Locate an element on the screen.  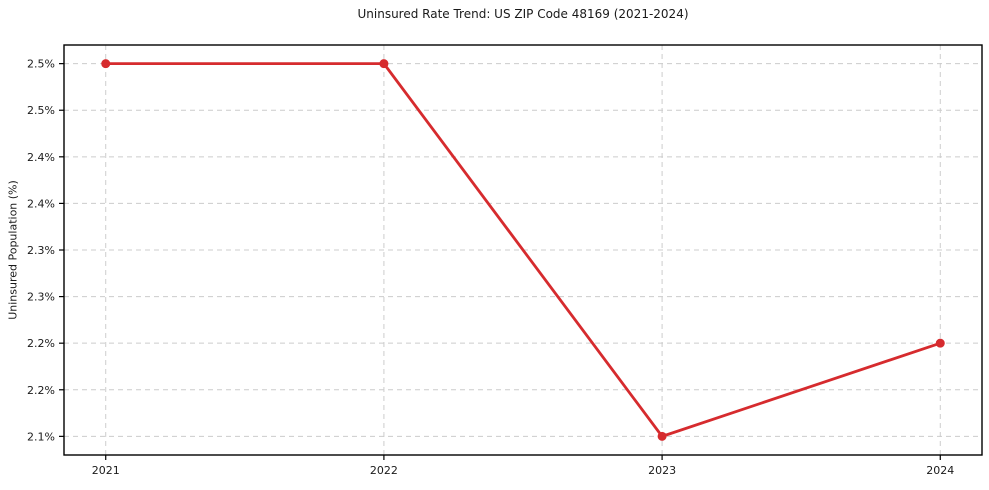
y-tick-label: 2.1% is located at coordinates (41, 436).